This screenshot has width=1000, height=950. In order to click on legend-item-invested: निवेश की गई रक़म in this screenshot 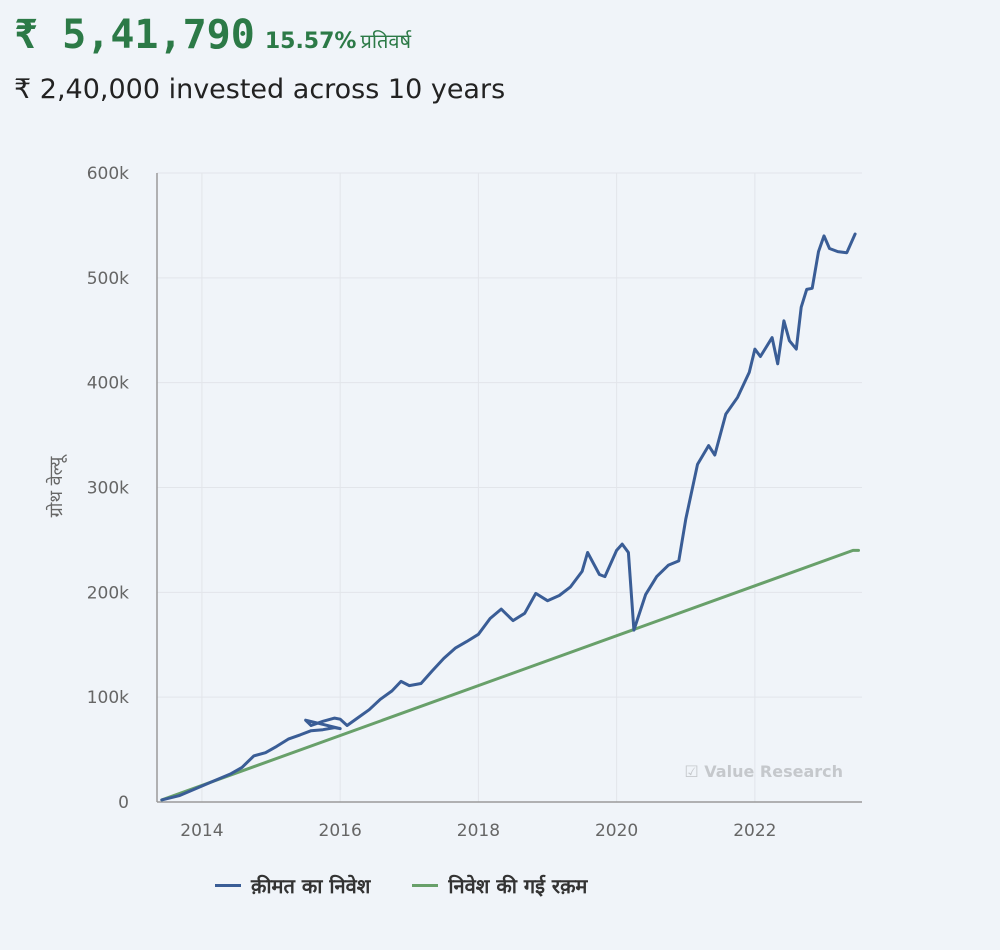, I will do `click(499, 885)`.